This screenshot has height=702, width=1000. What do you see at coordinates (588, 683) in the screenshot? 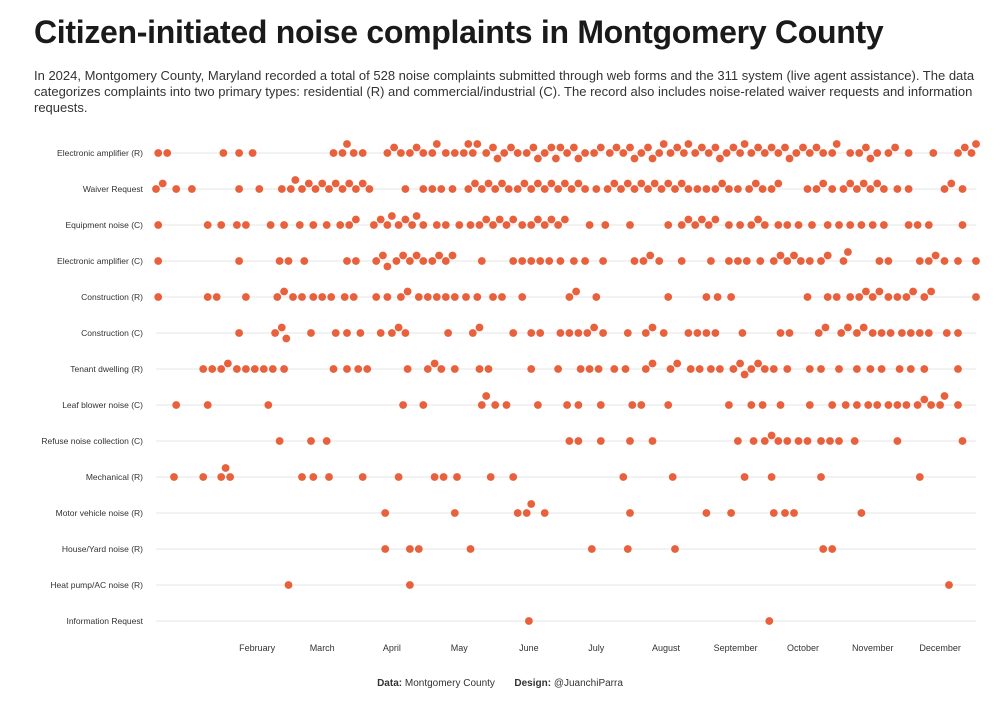
I see `caption-design-value: @JuanchiParra` at bounding box center [588, 683].